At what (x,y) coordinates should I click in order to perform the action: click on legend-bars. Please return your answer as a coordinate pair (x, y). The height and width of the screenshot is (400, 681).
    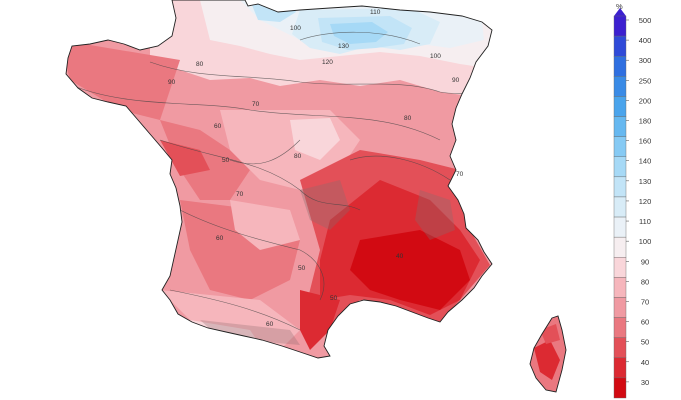
    Looking at the image, I should click on (620, 207).